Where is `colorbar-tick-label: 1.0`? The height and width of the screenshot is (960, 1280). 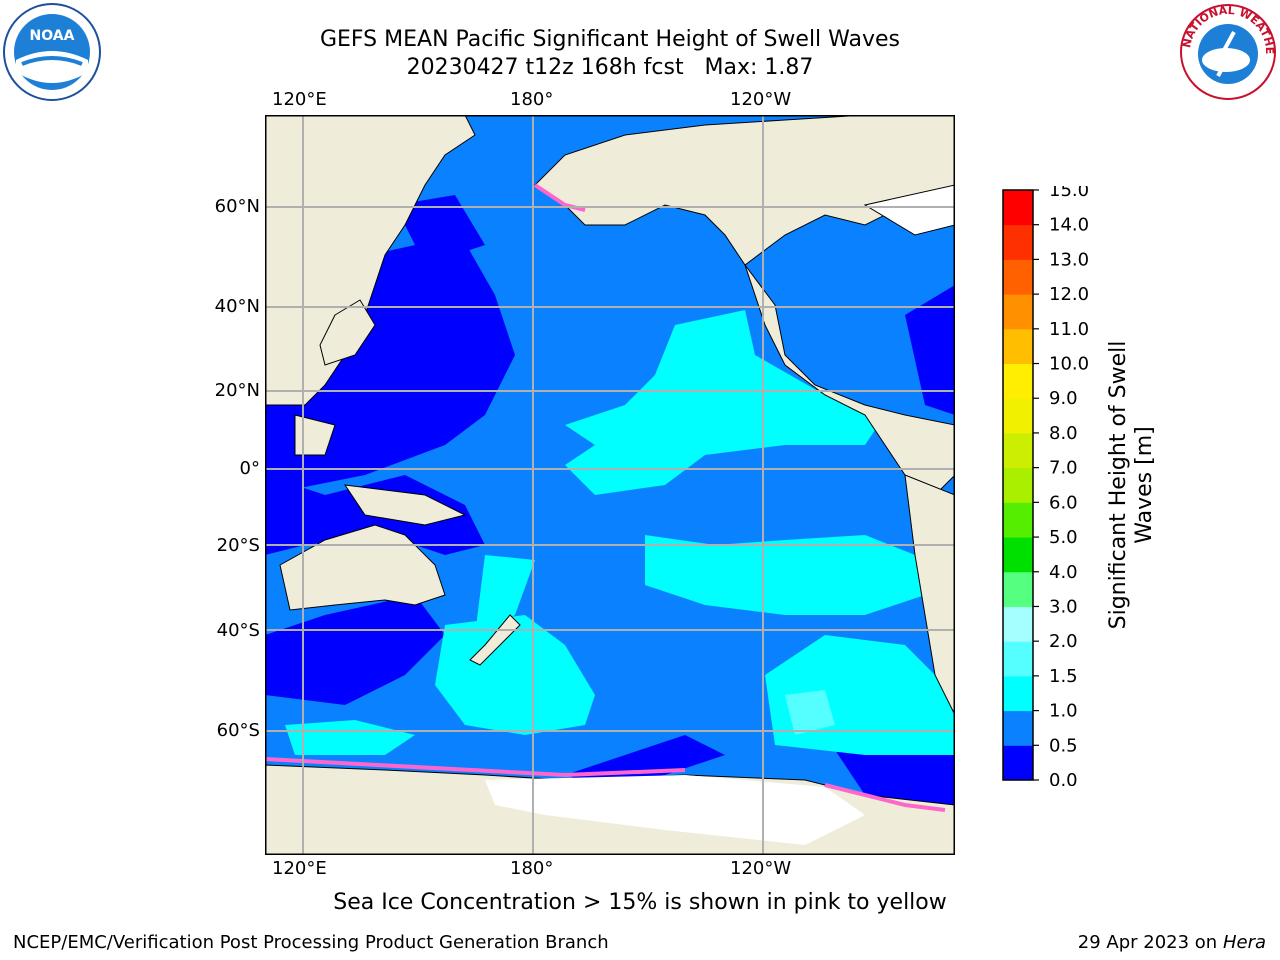
colorbar-tick-label: 1.0 is located at coordinates (1063, 711).